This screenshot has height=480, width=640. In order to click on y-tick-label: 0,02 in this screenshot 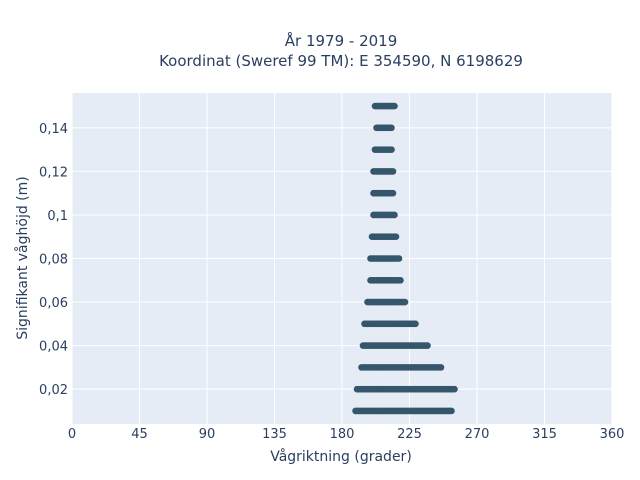, I will do `click(53, 390)`.